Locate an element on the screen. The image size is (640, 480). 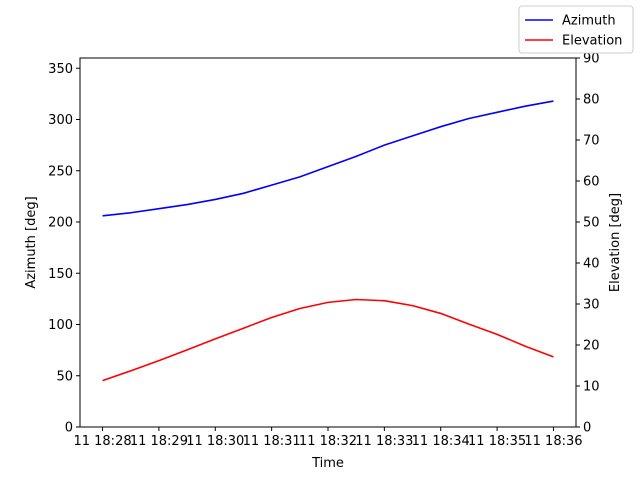
series-line-elevation is located at coordinates (328, 340).